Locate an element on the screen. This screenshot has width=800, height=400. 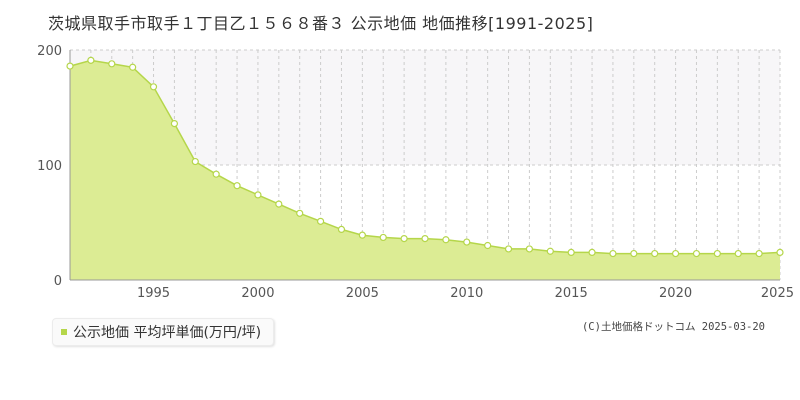
x-tick-label: 2025 is located at coordinates (777, 293).